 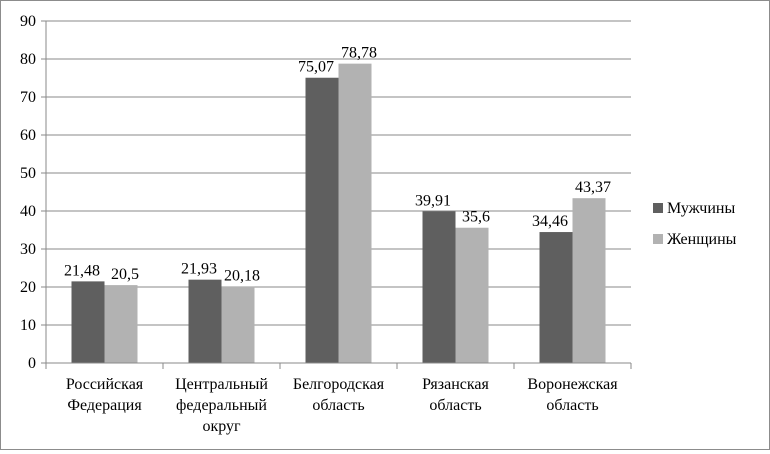 What do you see at coordinates (221, 384) in the screenshot?
I see `x-category-line: Центральный` at bounding box center [221, 384].